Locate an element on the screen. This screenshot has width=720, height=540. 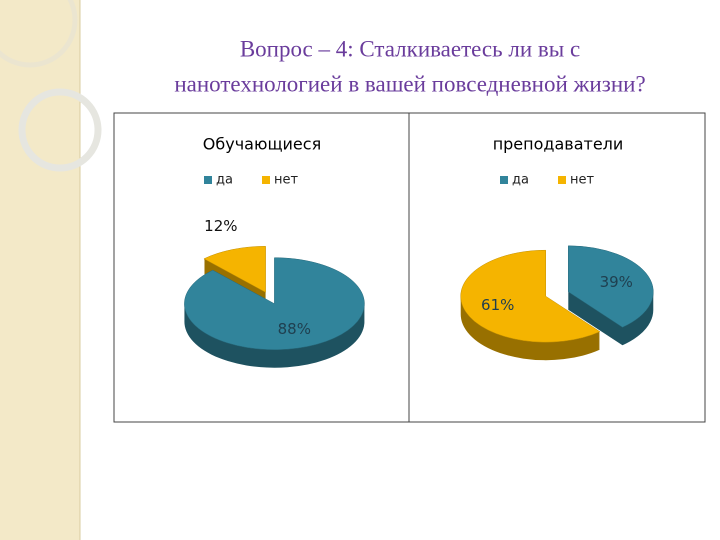
chart-title: преподаватели is located at coordinates (558, 144).